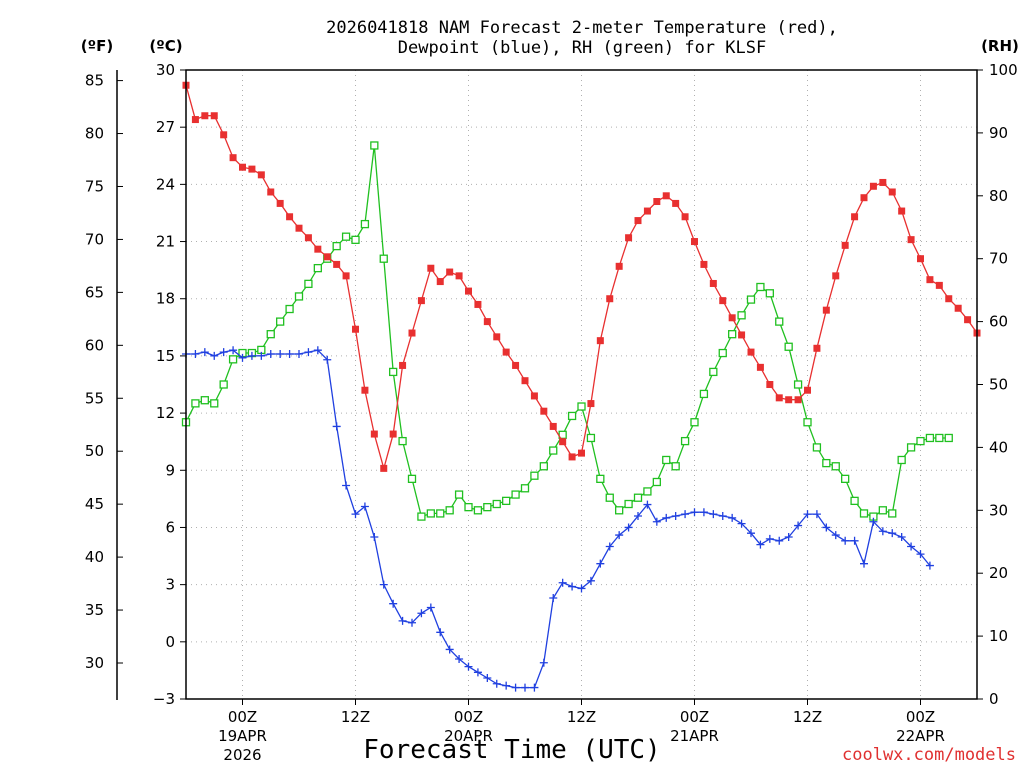 This screenshot has height=768, width=1024. Describe the element at coordinates (94, 610) in the screenshot. I see `fahrenheit-tick-label: 35` at that location.